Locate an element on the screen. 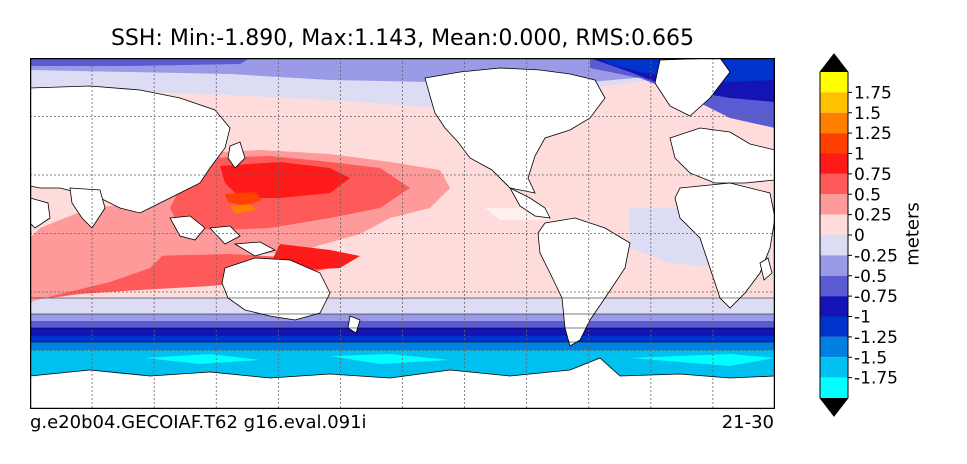 This screenshot has height=464, width=967. colorbar-label: meters is located at coordinates (913, 234).